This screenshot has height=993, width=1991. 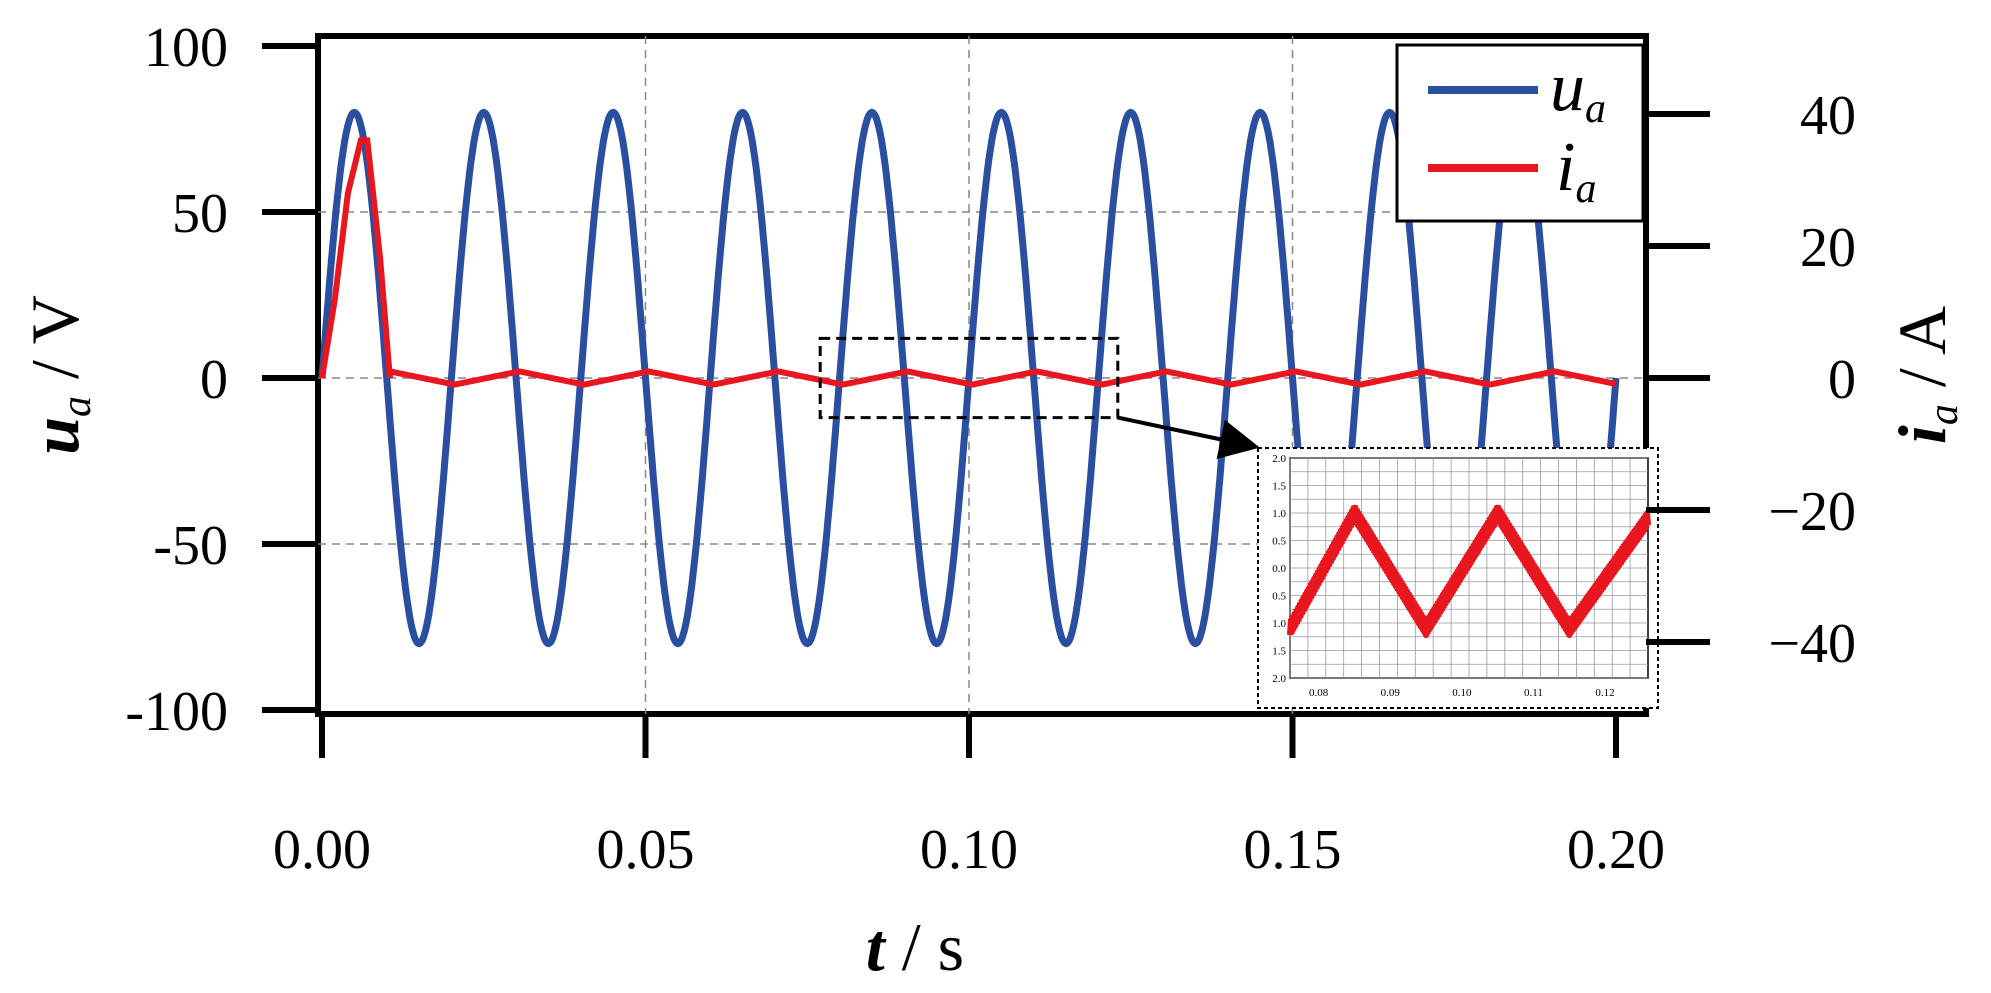 I want to click on inset-x-tick-label: 0.11, so click(x=1533, y=693).